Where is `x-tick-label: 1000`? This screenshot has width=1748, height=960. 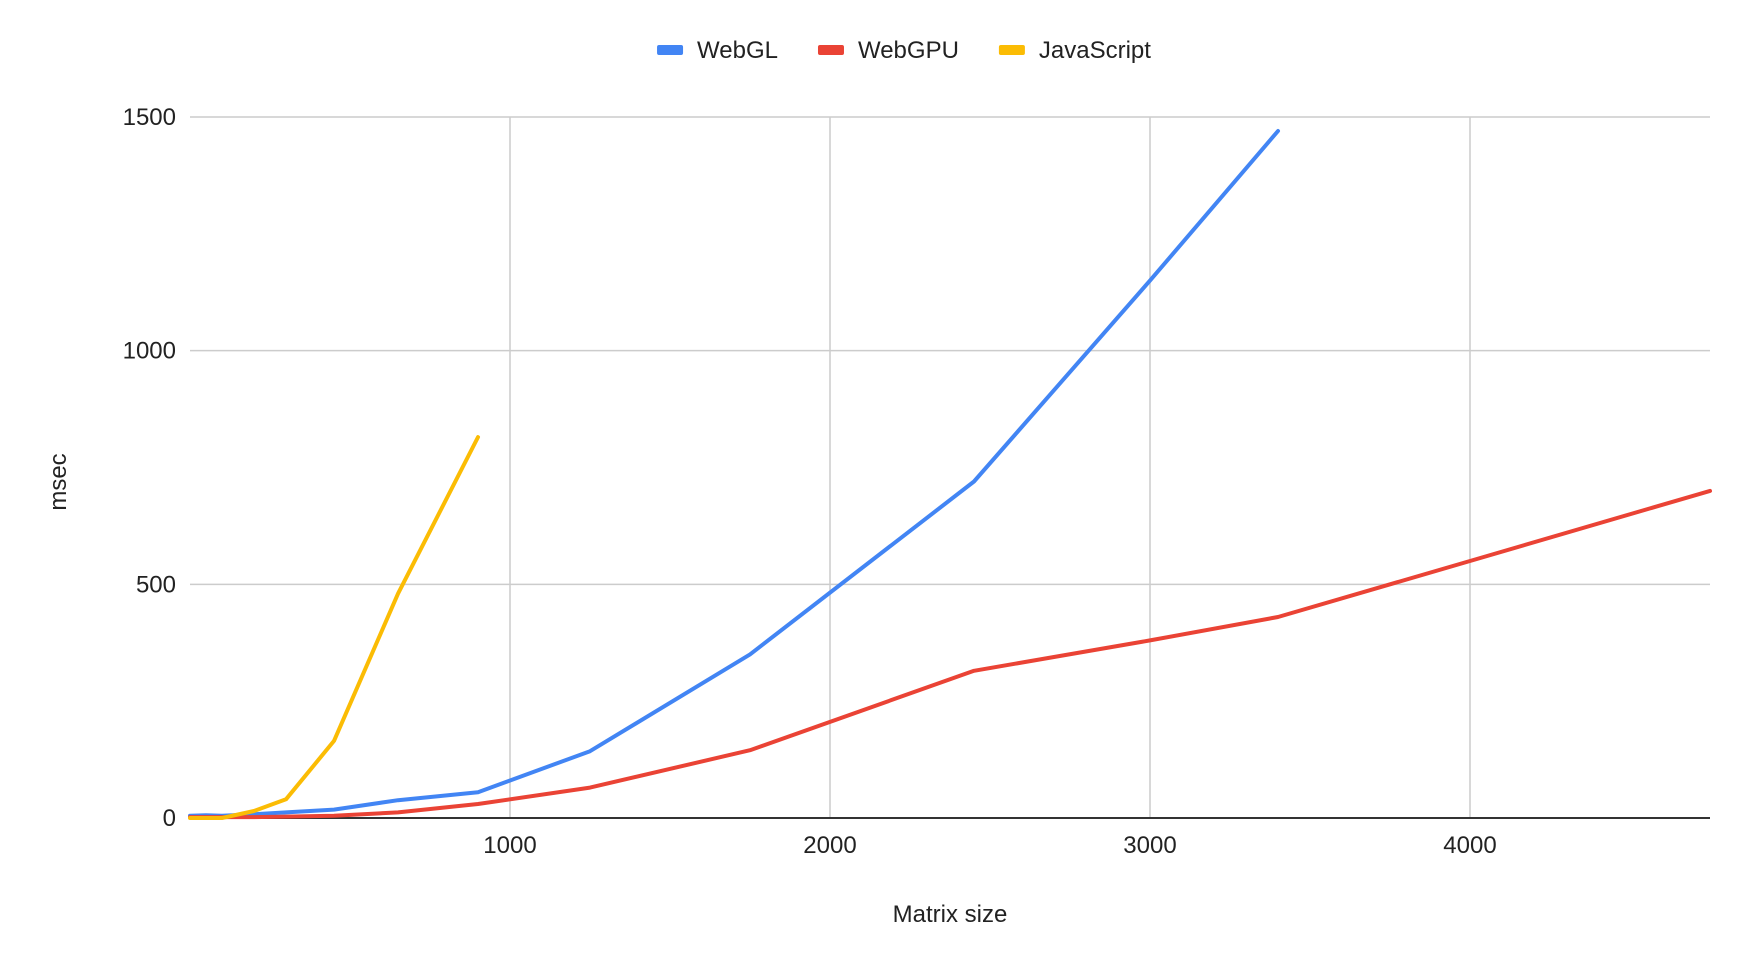
x-tick-label: 1000 is located at coordinates (509, 845).